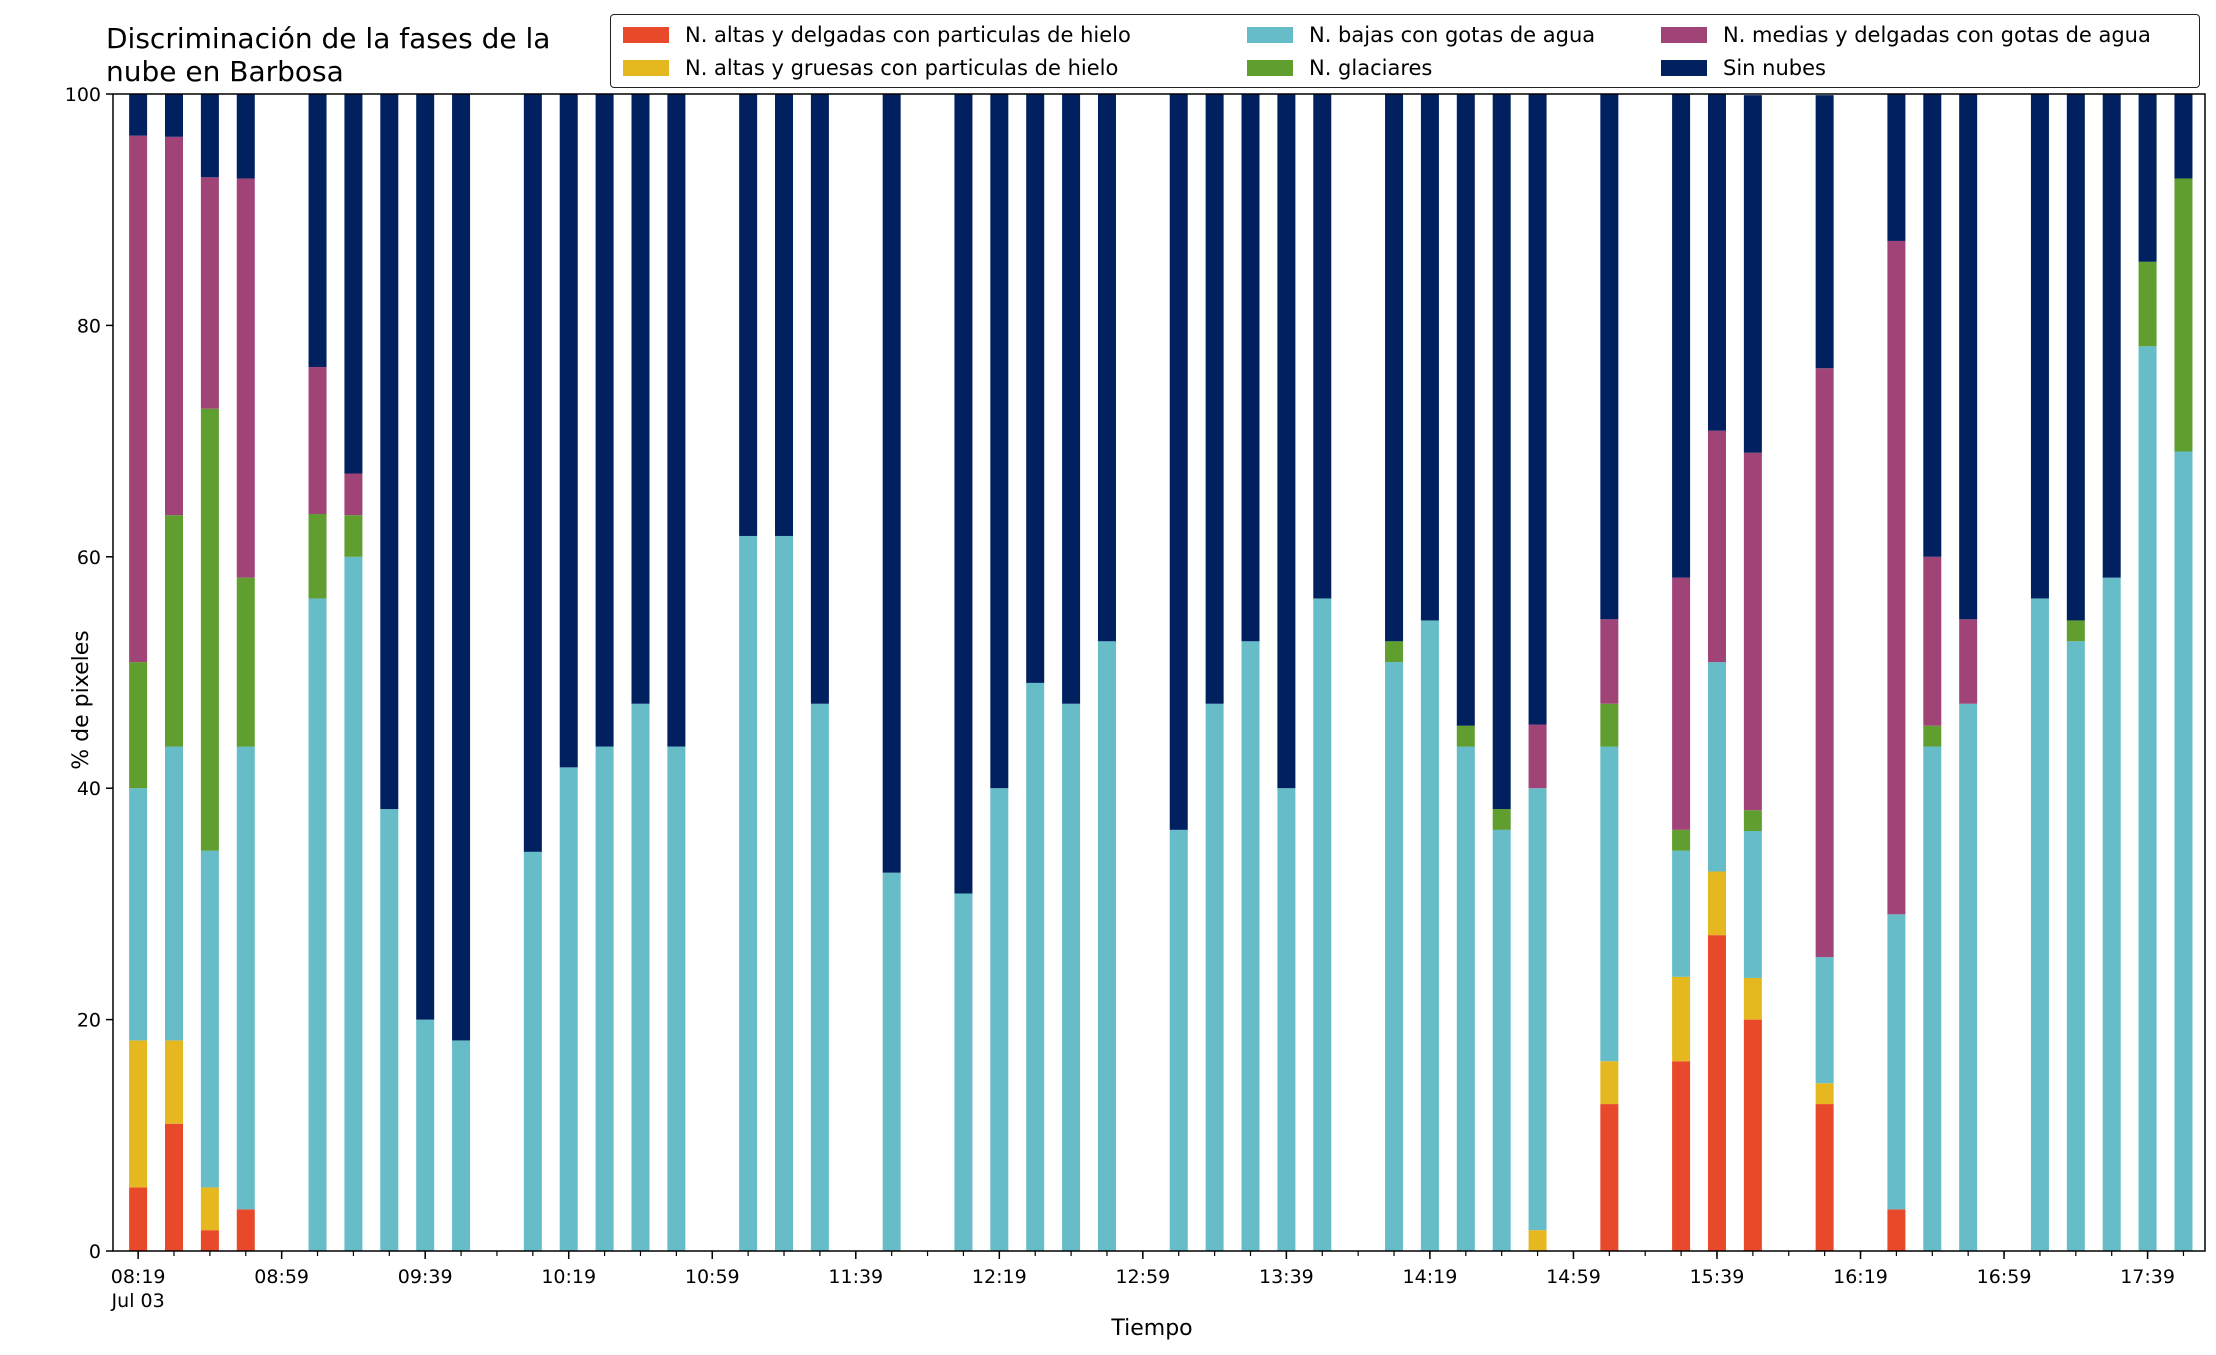 This screenshot has height=1355, width=2216. Describe the element at coordinates (89, 558) in the screenshot. I see `y-tick-label: 60` at that location.